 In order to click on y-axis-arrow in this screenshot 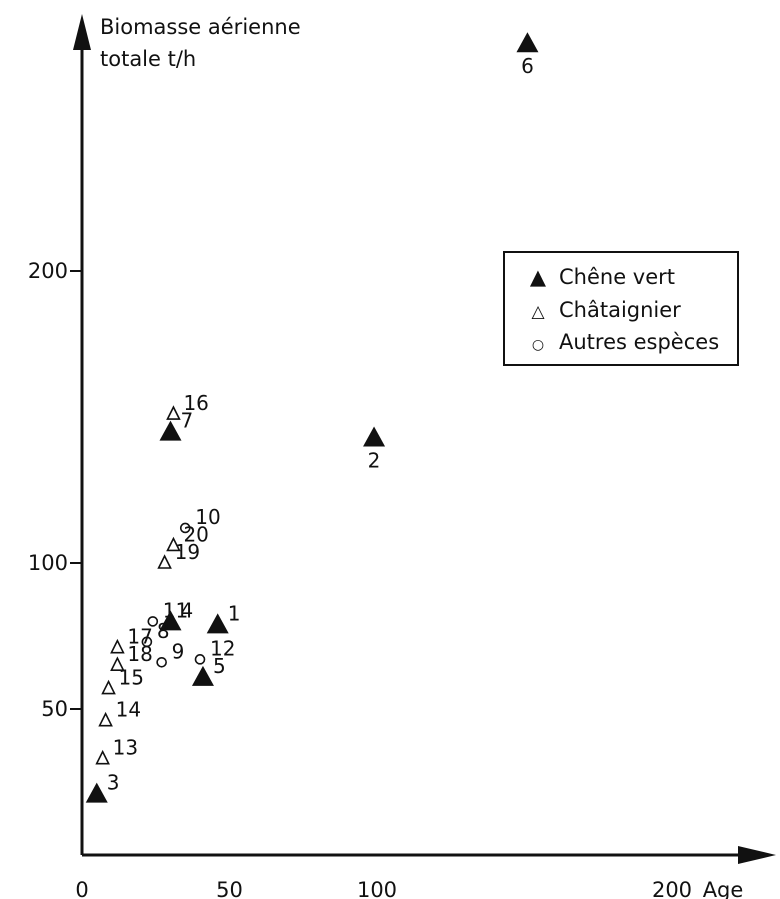, I will do `click(82, 32)`.